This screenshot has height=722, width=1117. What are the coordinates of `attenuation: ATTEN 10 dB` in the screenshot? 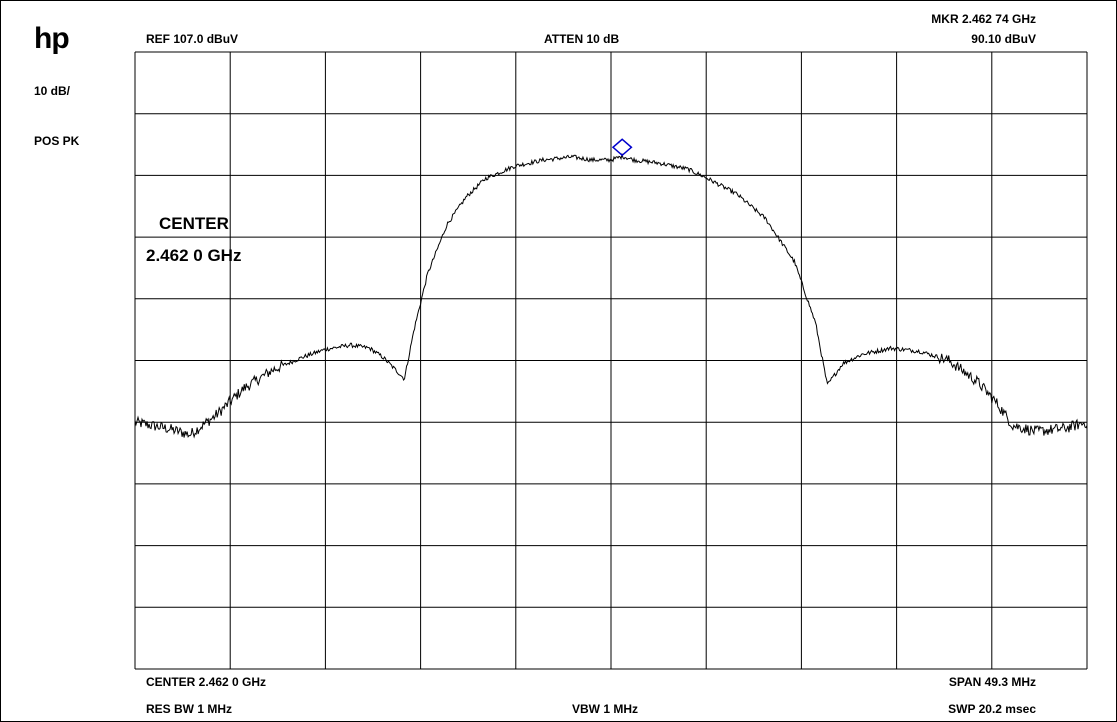 It's located at (582, 39).